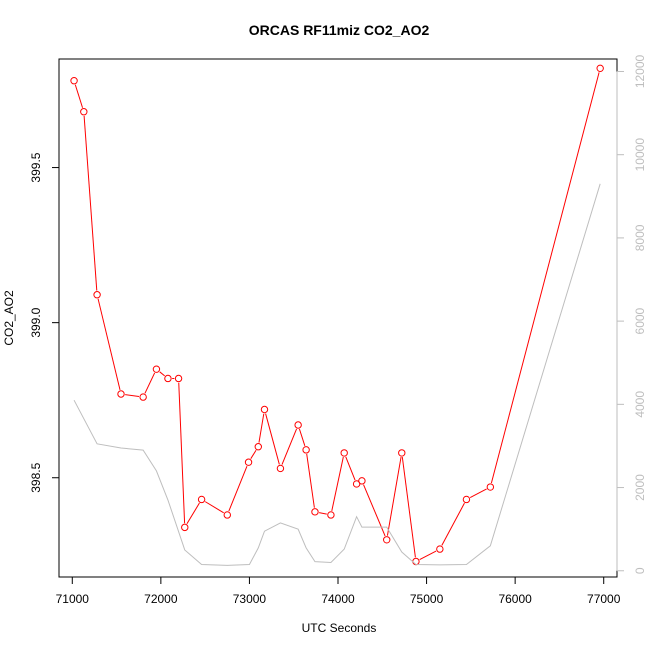  I want to click on x-tick-label: 74000, so click(338, 599).